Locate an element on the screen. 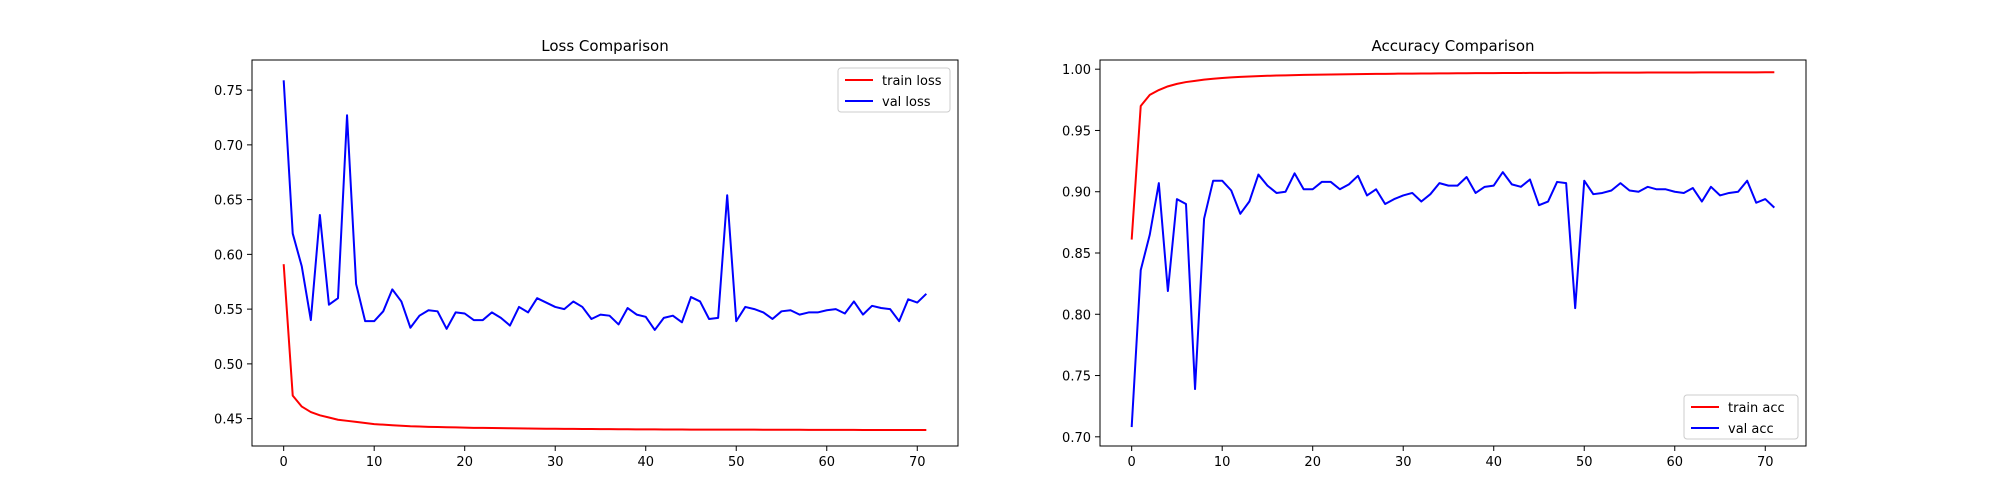  loss-y-tick-label: 0.60 is located at coordinates (228, 255).